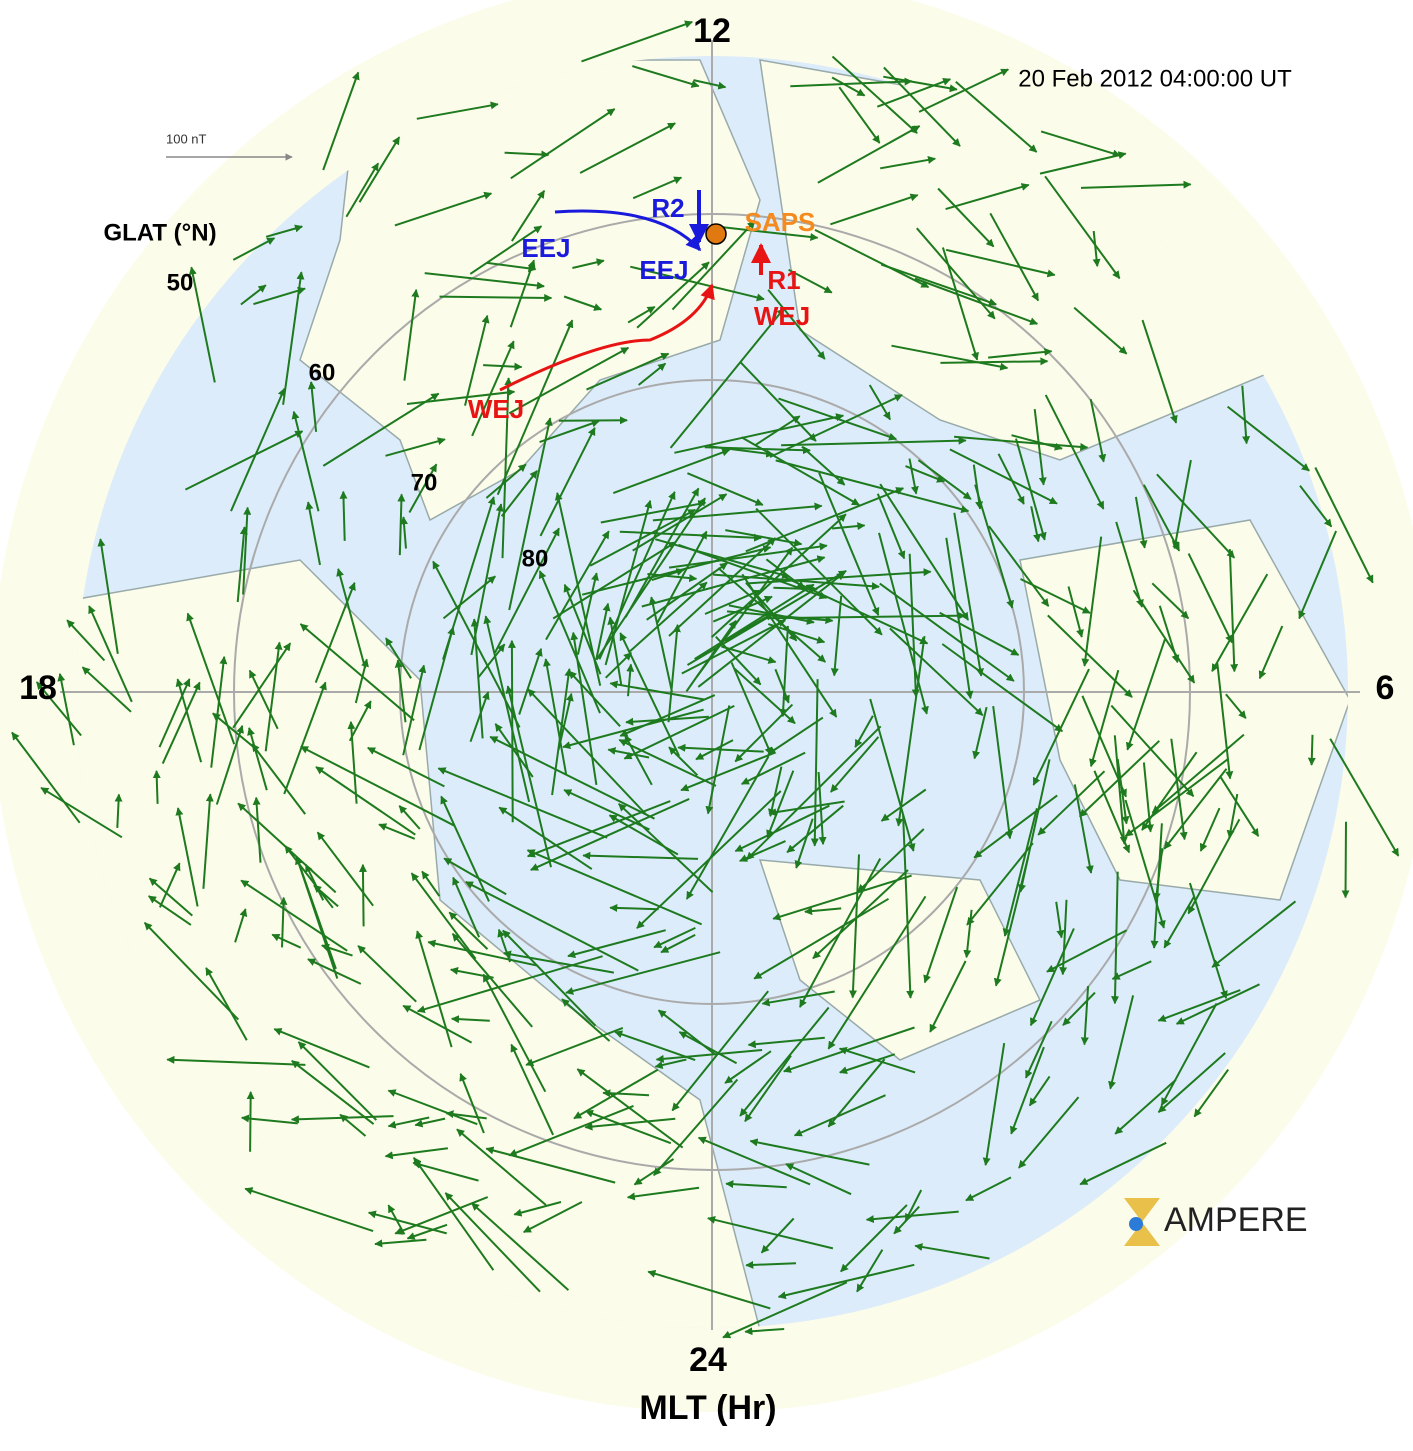 This screenshot has width=1413, height=1451. What do you see at coordinates (663, 270) in the screenshot?
I see `annotation: EEJ` at bounding box center [663, 270].